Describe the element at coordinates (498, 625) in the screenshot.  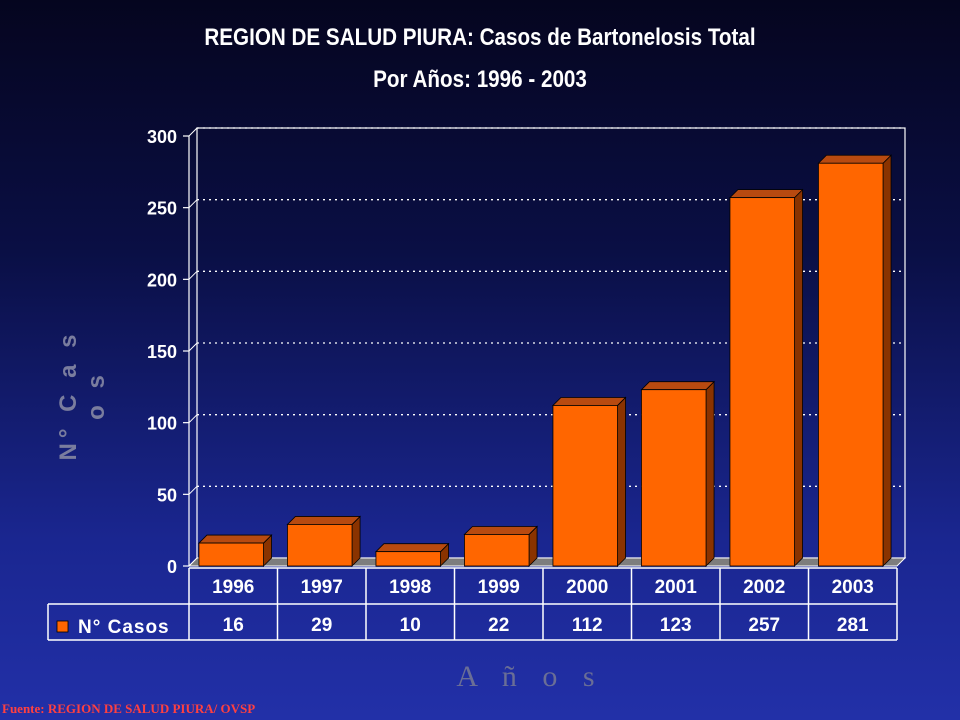
I see `data-label: 22` at that location.